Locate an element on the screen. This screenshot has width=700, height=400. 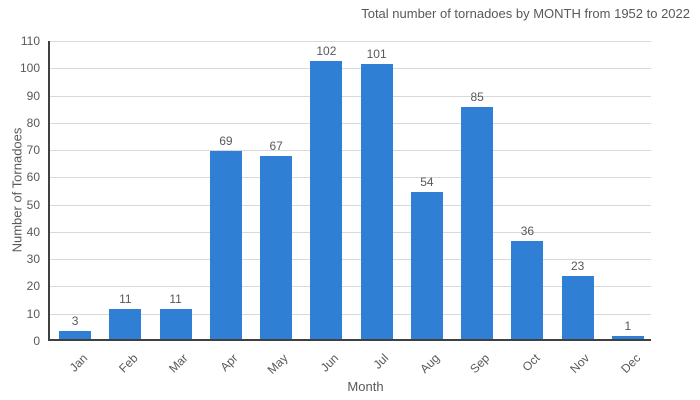
x-tick-label: Jul is located at coordinates (381, 361).